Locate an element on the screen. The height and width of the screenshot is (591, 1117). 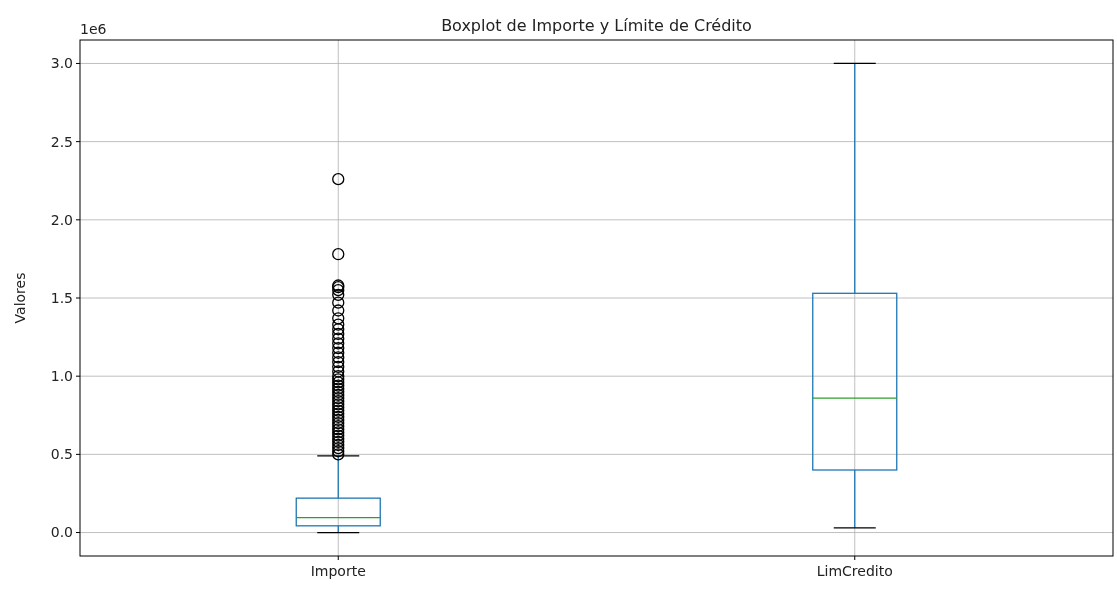
chart-title: Boxplot de Importe y Límite de Crédito is located at coordinates (596, 25).